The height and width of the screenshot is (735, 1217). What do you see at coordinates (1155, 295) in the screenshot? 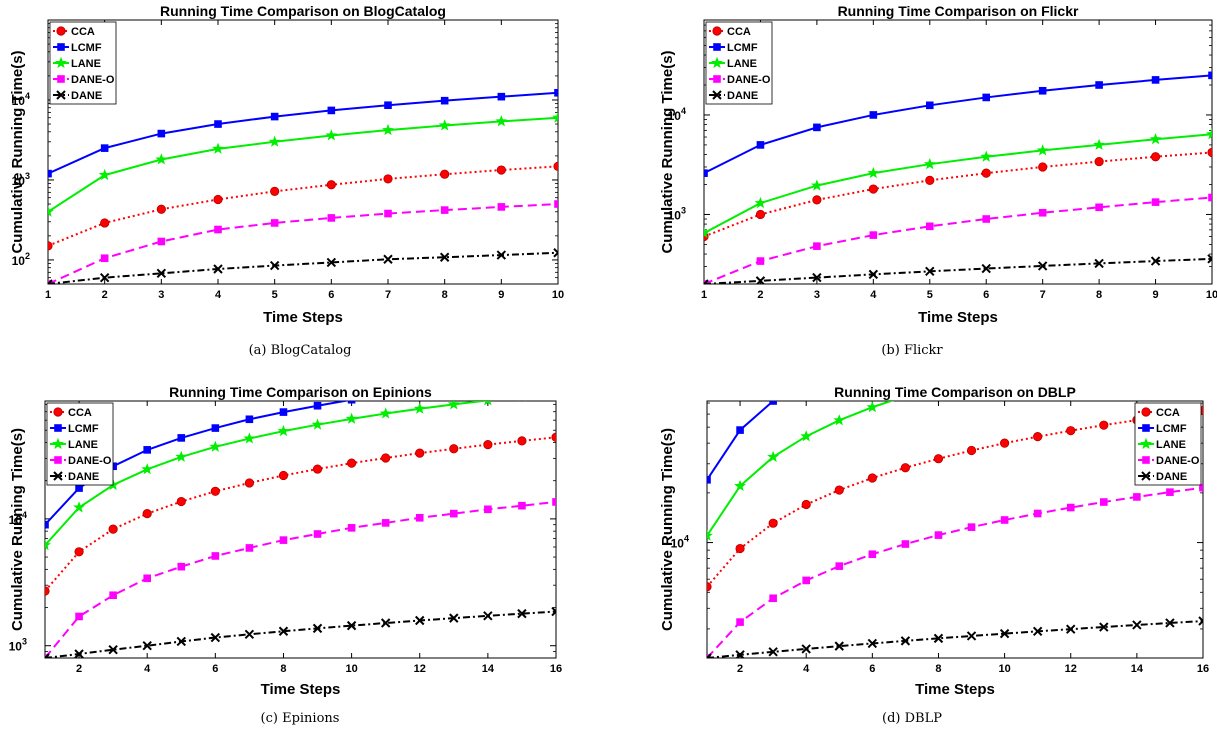
I see `x-tick-label: 9` at bounding box center [1155, 295].